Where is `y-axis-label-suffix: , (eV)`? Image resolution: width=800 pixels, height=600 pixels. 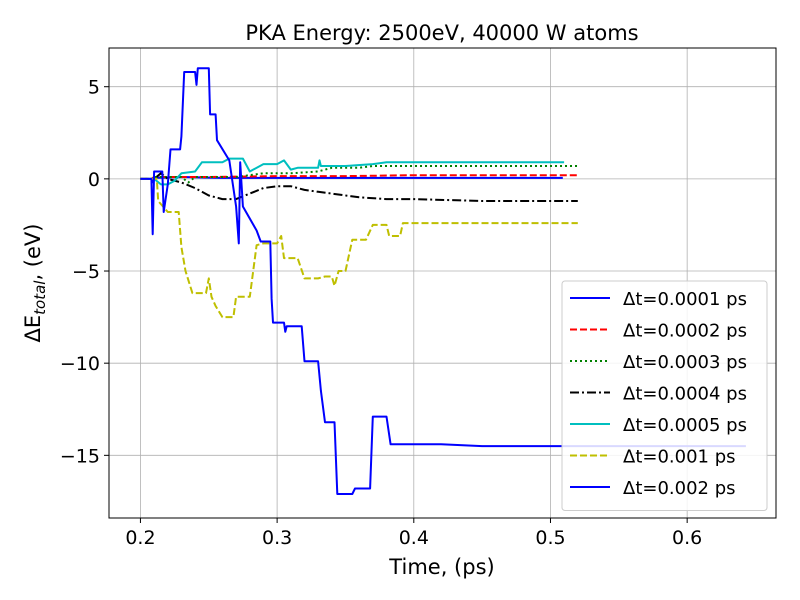
y-axis-label-suffix: , (eV) is located at coordinates (33, 252).